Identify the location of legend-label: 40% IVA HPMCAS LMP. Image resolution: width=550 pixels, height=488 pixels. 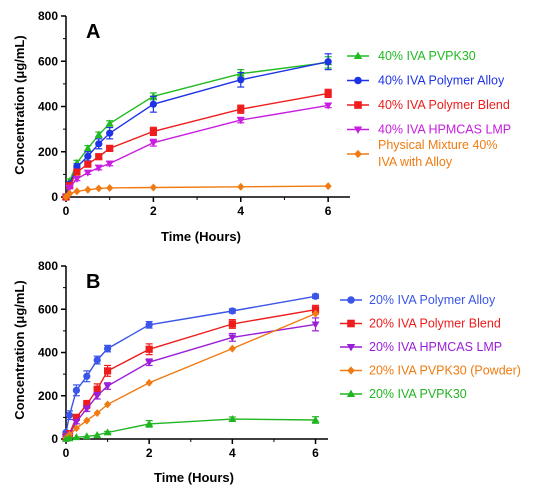
(444, 130).